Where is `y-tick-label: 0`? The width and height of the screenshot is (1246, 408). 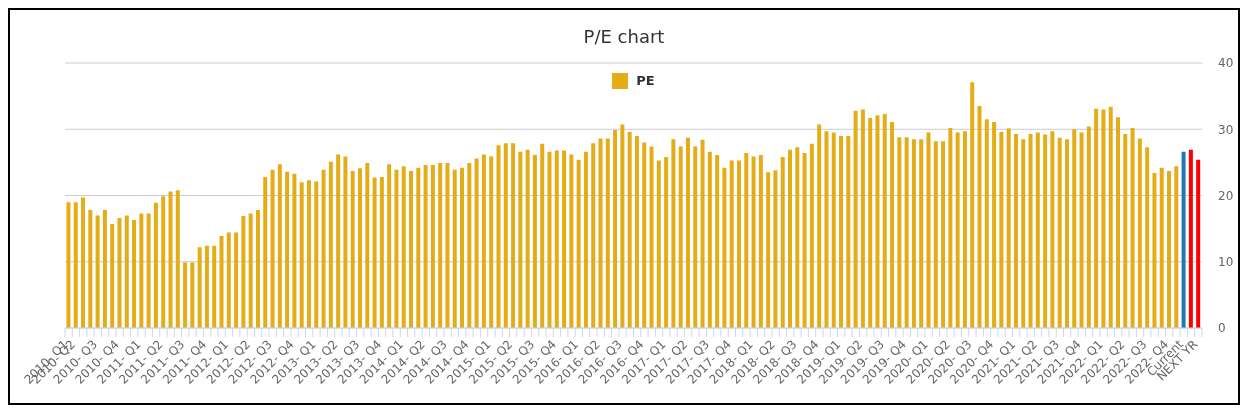 y-tick-label: 0 is located at coordinates (1222, 328).